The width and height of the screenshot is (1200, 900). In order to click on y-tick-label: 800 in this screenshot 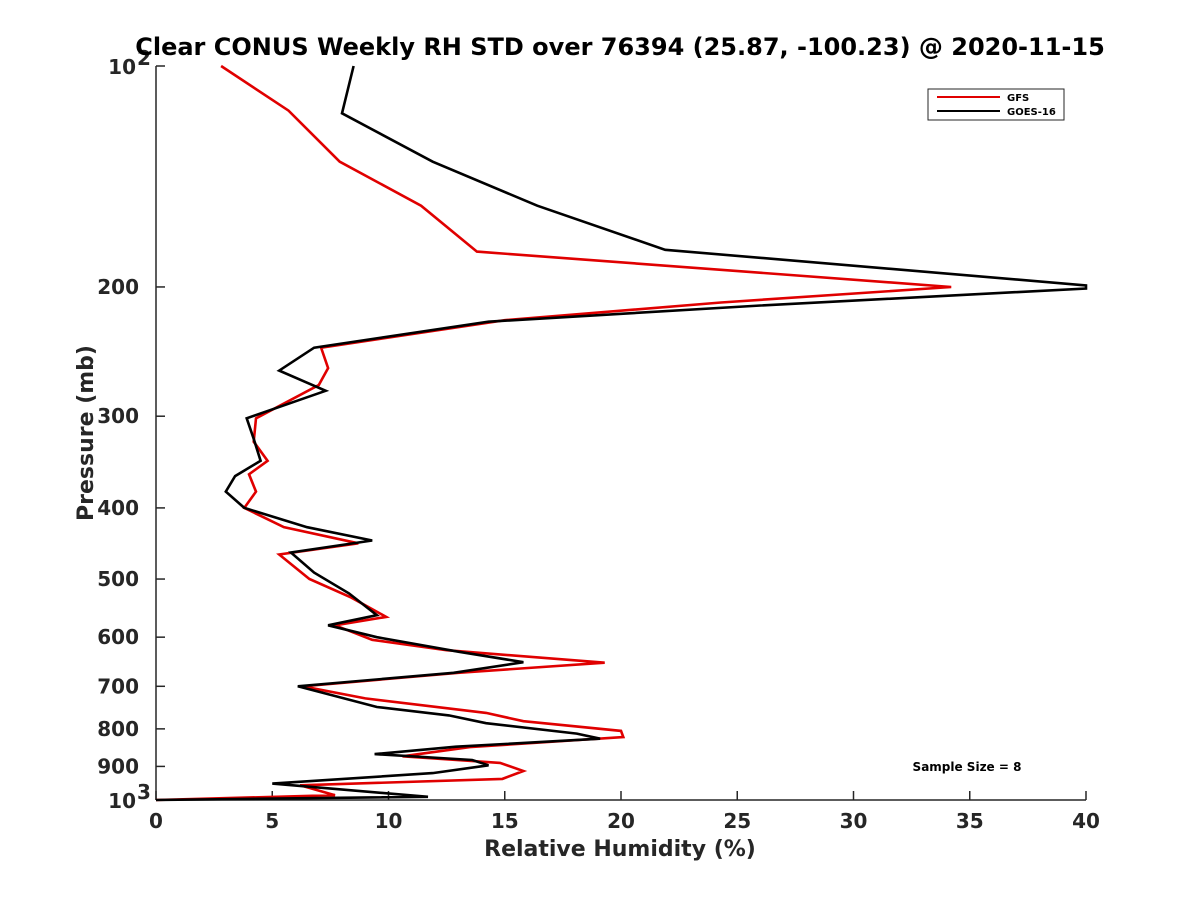, I will do `click(118, 729)`.